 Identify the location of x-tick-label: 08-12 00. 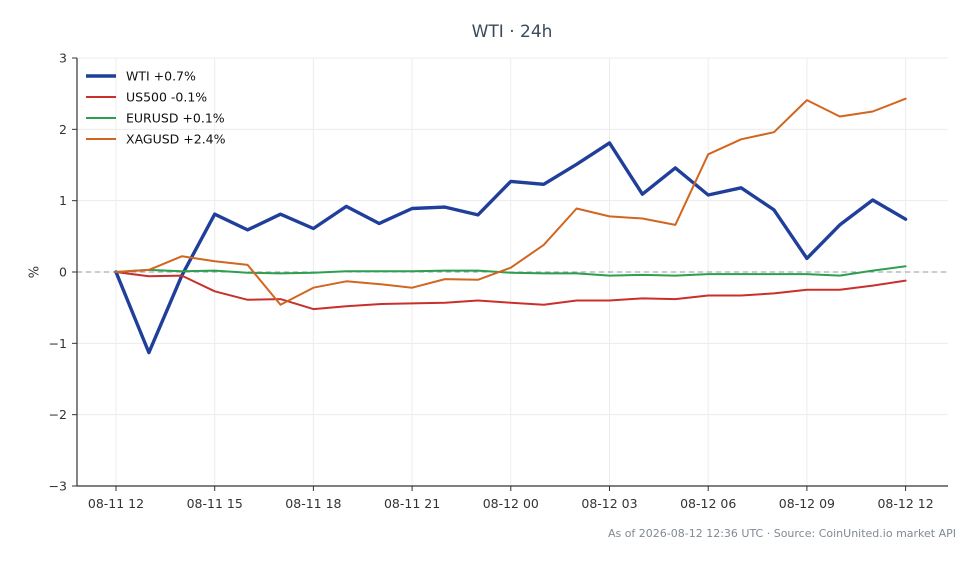
(511, 503).